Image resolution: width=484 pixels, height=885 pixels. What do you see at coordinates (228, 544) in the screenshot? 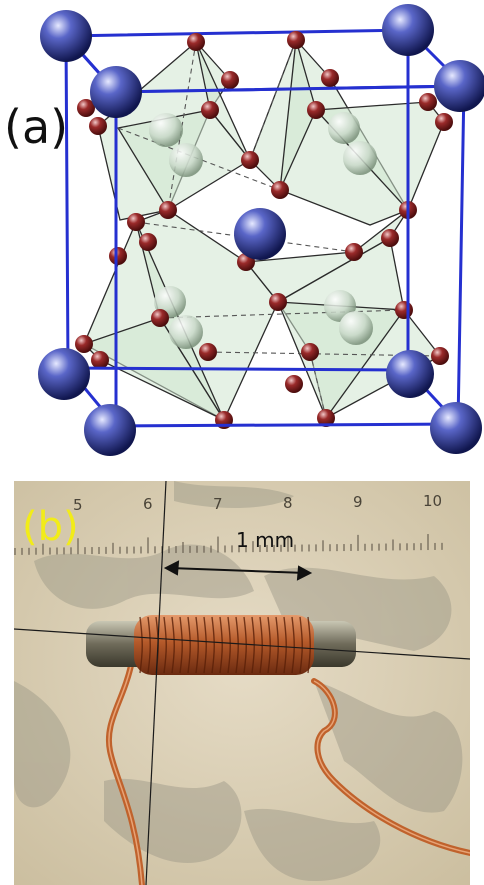
I see `ruler-ticks` at bounding box center [228, 544].